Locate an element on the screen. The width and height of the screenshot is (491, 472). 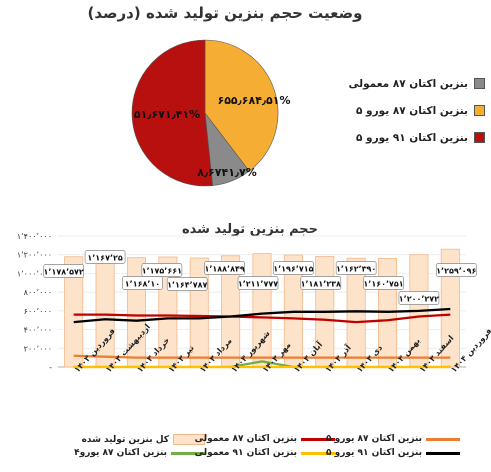
legend-item-87-euro5: بنزین اکتان ۸۷ یورو ۵ is located at coordinates (393, 439).